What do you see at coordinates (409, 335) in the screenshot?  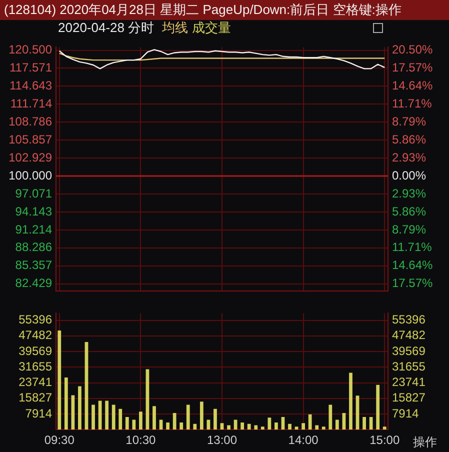 I see `y2-tick-label: 47482` at bounding box center [409, 335].